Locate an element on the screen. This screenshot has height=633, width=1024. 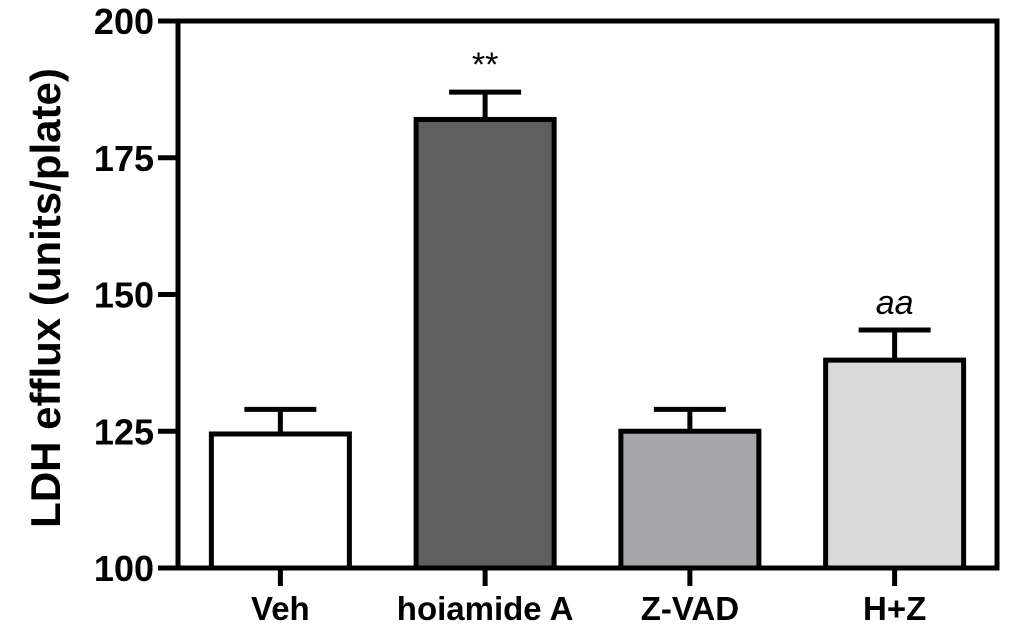
y-tick-label: 200 is located at coordinates (124, 21).